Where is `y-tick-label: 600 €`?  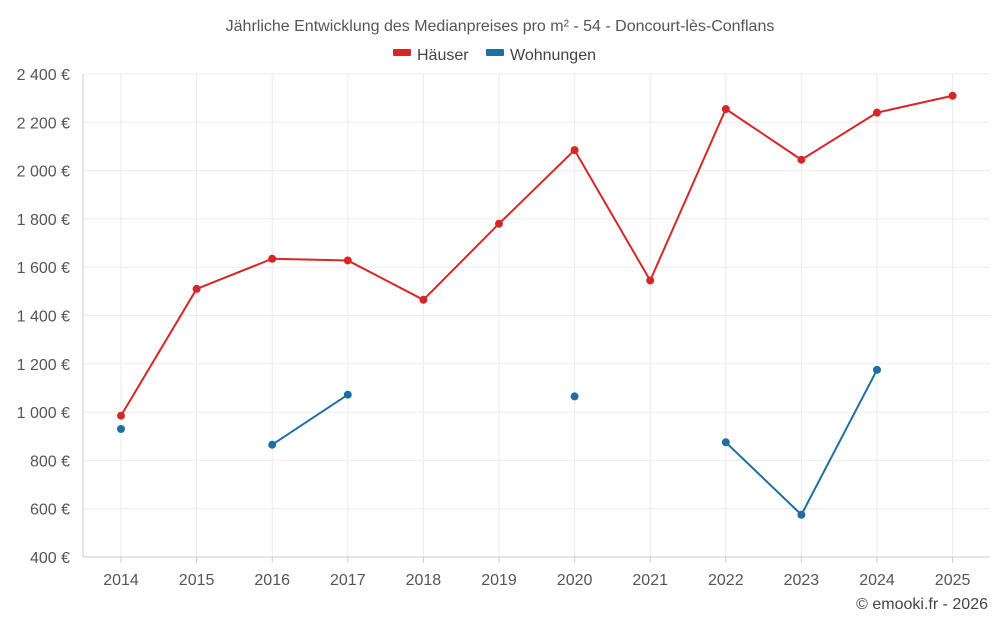
y-tick-label: 600 € is located at coordinates (50, 510).